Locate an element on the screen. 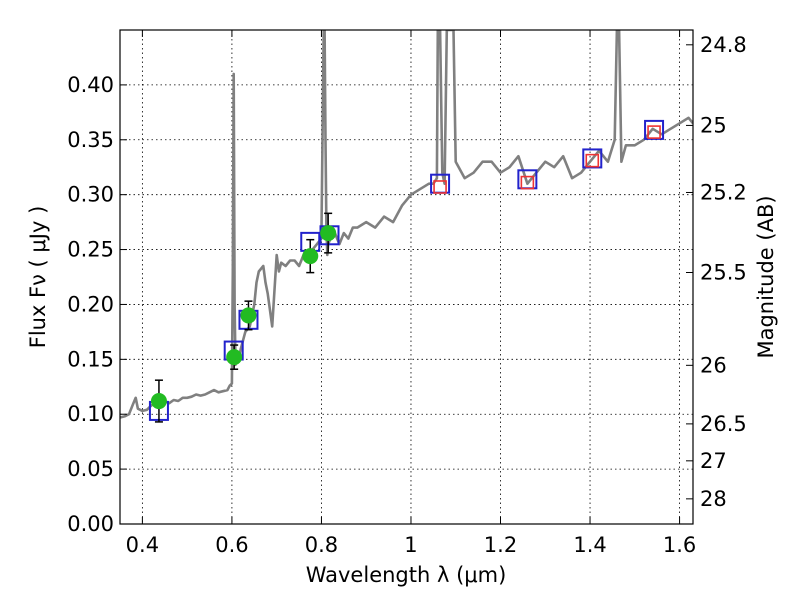  y-tick-label: 0.20 is located at coordinates (90, 304).